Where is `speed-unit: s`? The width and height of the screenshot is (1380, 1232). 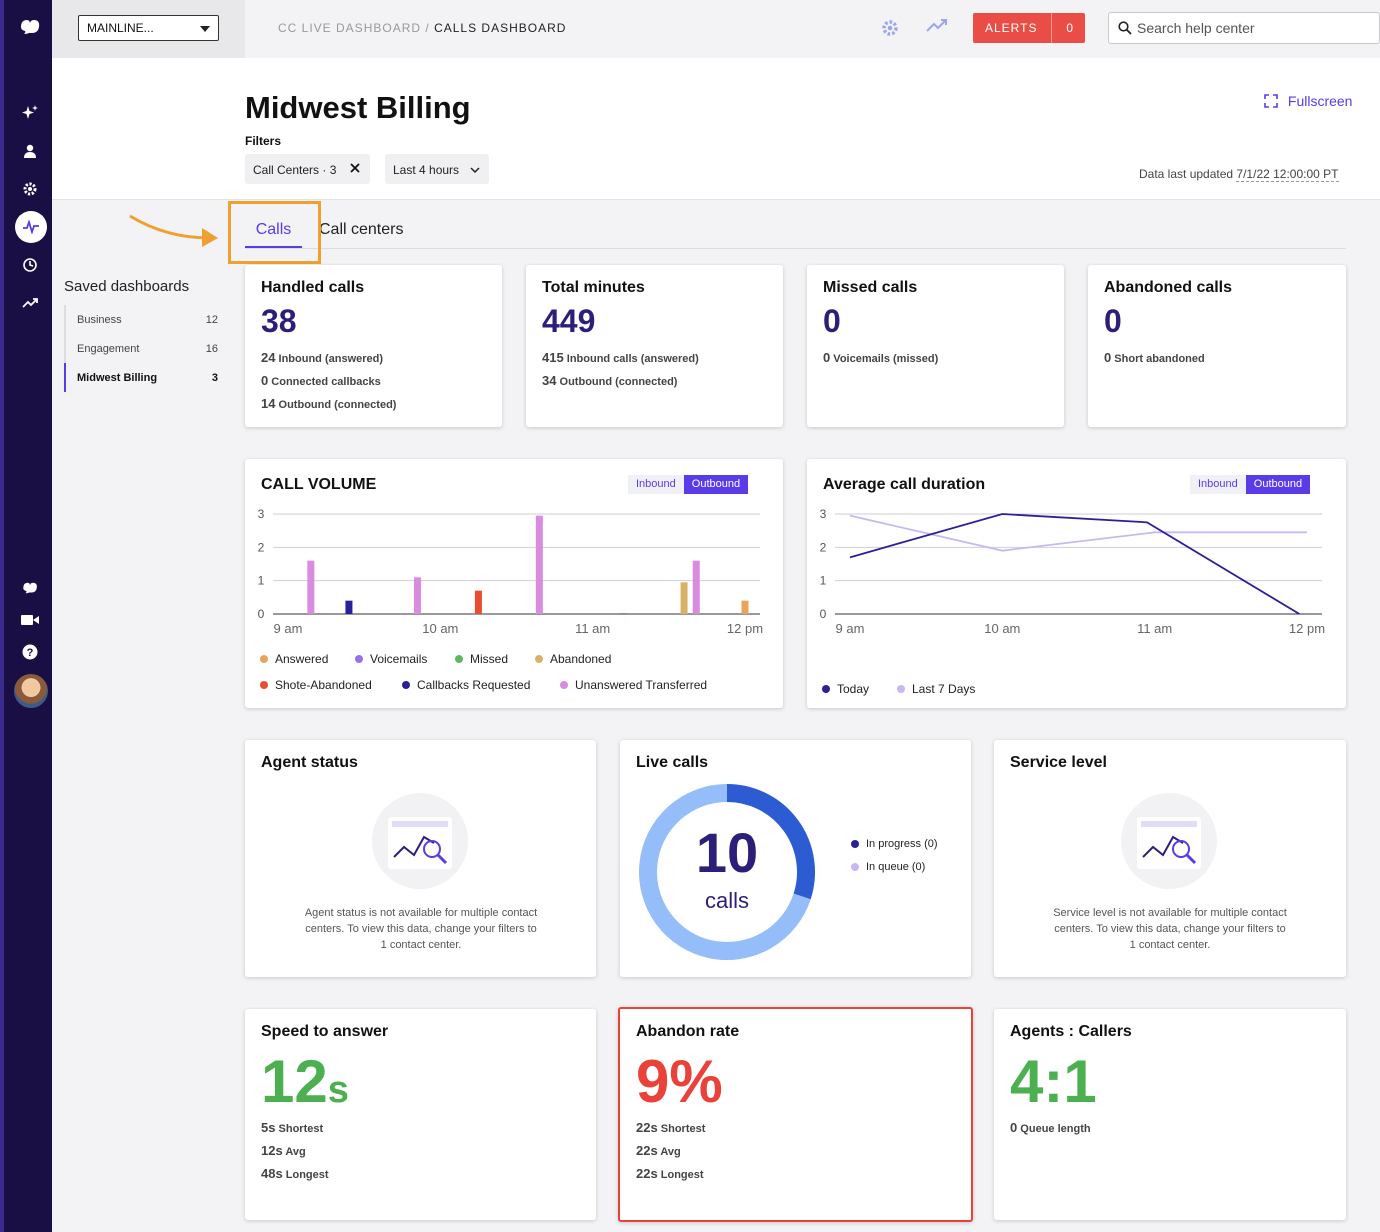
speed-unit: s is located at coordinates (338, 1090).